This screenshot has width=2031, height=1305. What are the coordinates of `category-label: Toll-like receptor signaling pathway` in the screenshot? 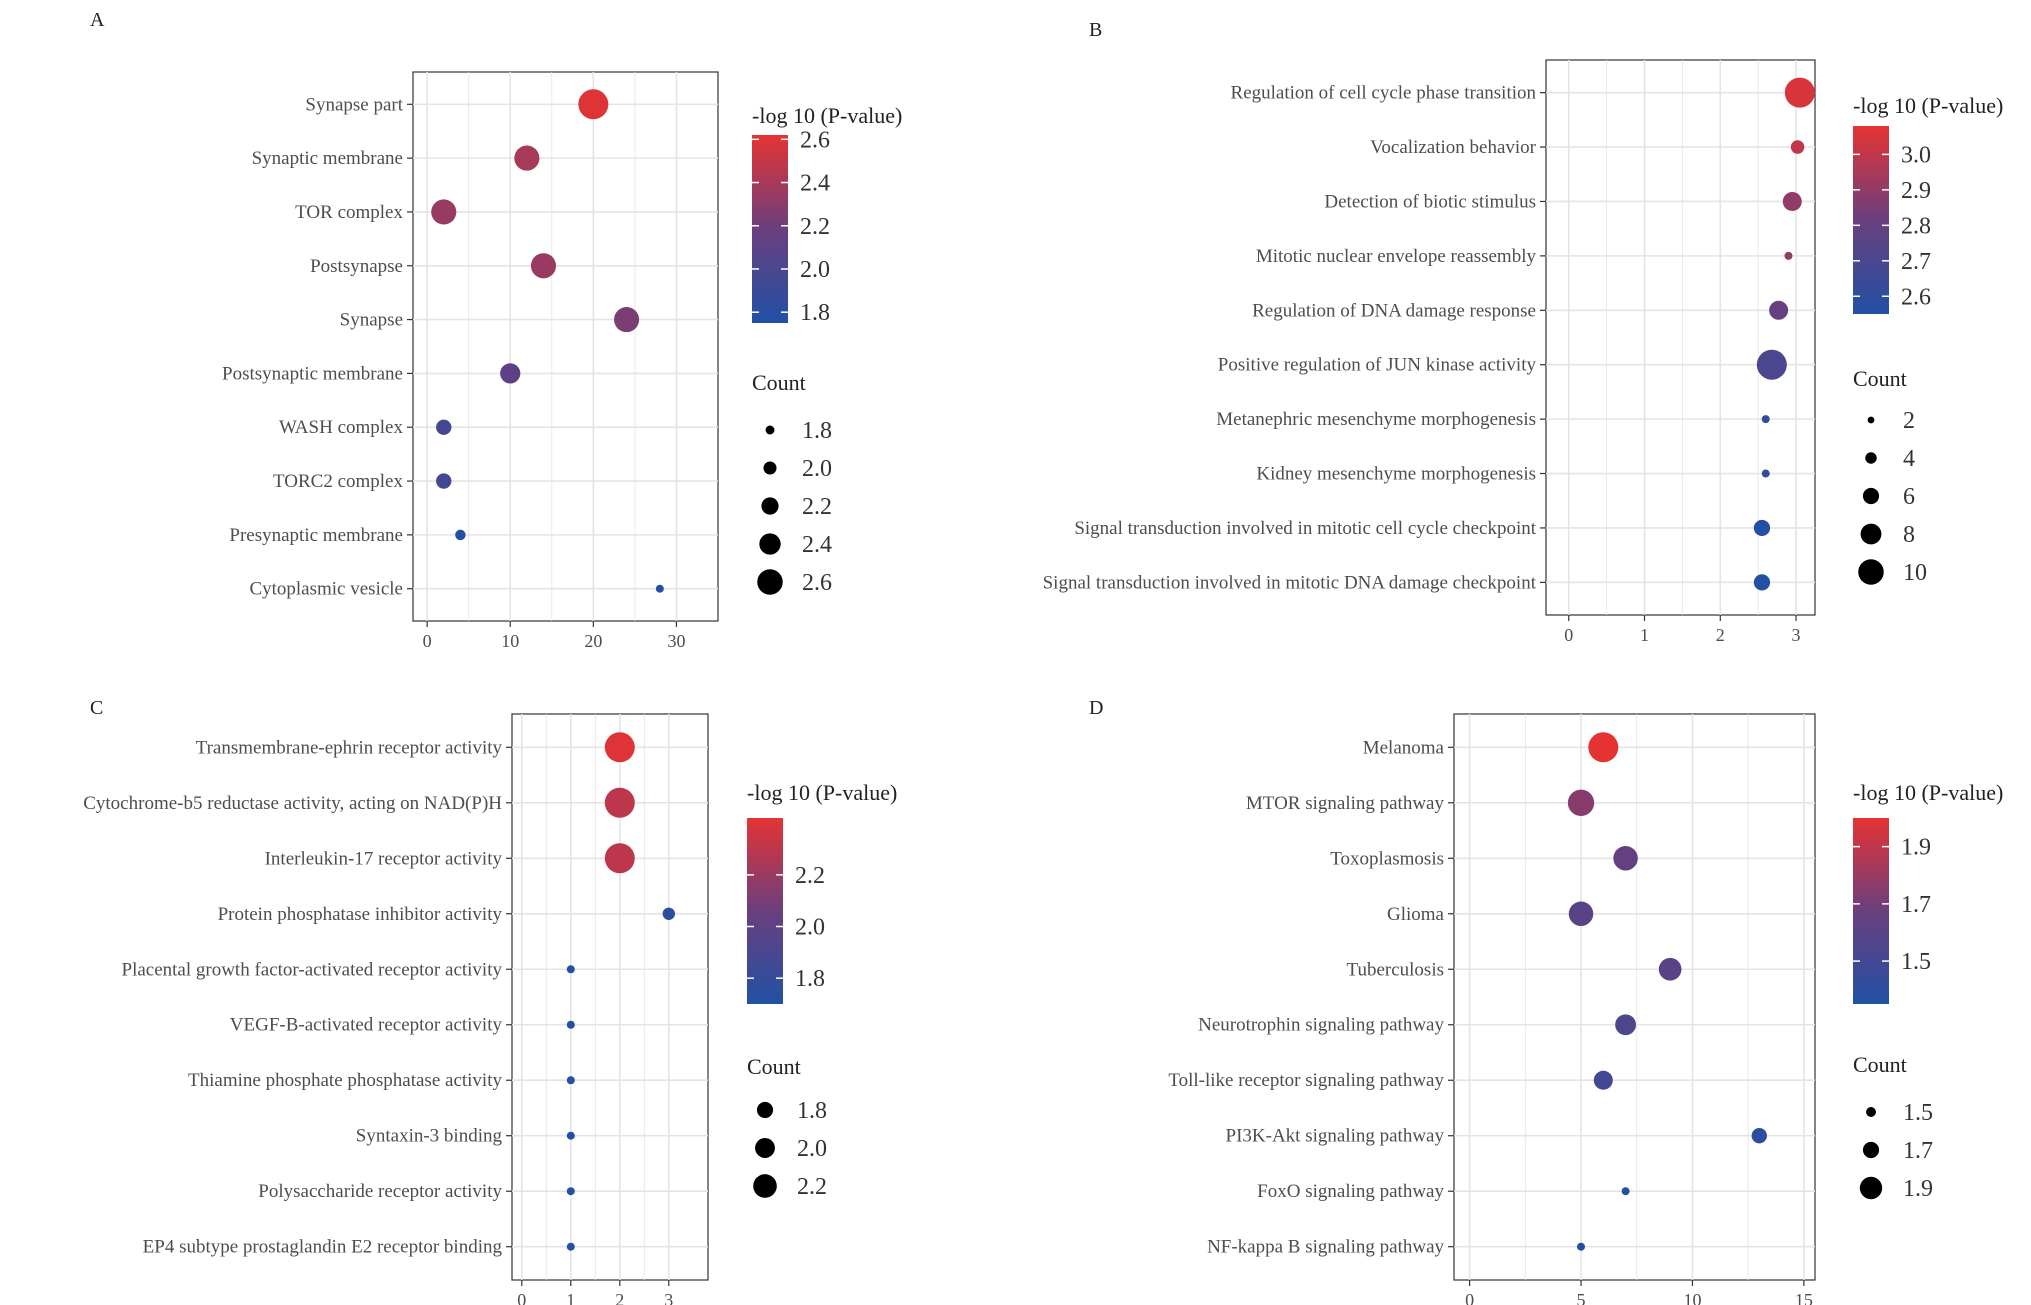 It's located at (1306, 1080).